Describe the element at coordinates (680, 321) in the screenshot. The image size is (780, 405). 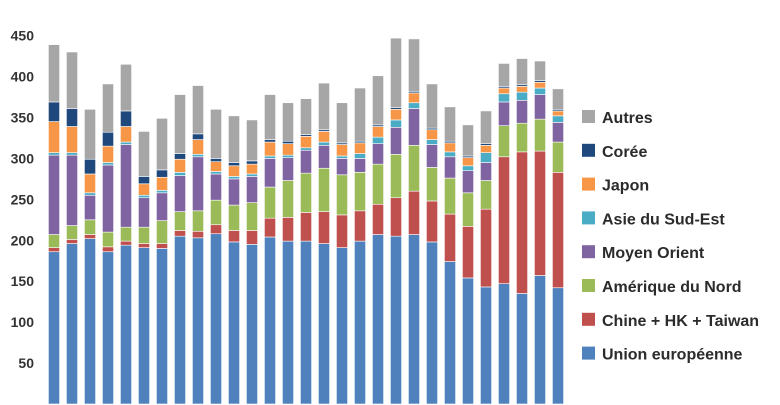
I see `legend-label: Chine + HK + Taiwan` at that location.